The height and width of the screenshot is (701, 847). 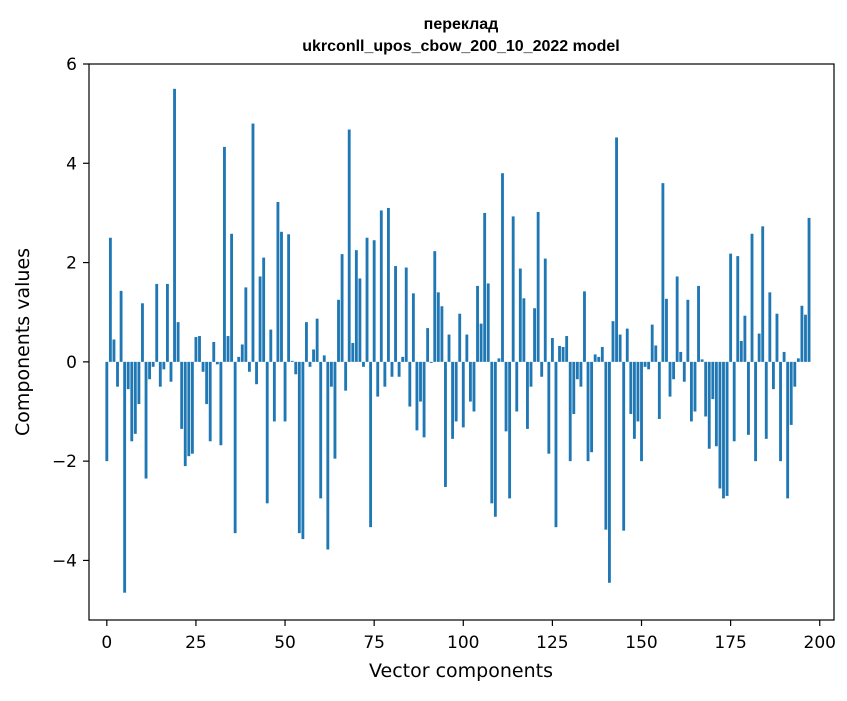 I want to click on x-tick-label: 75, so click(x=374, y=643).